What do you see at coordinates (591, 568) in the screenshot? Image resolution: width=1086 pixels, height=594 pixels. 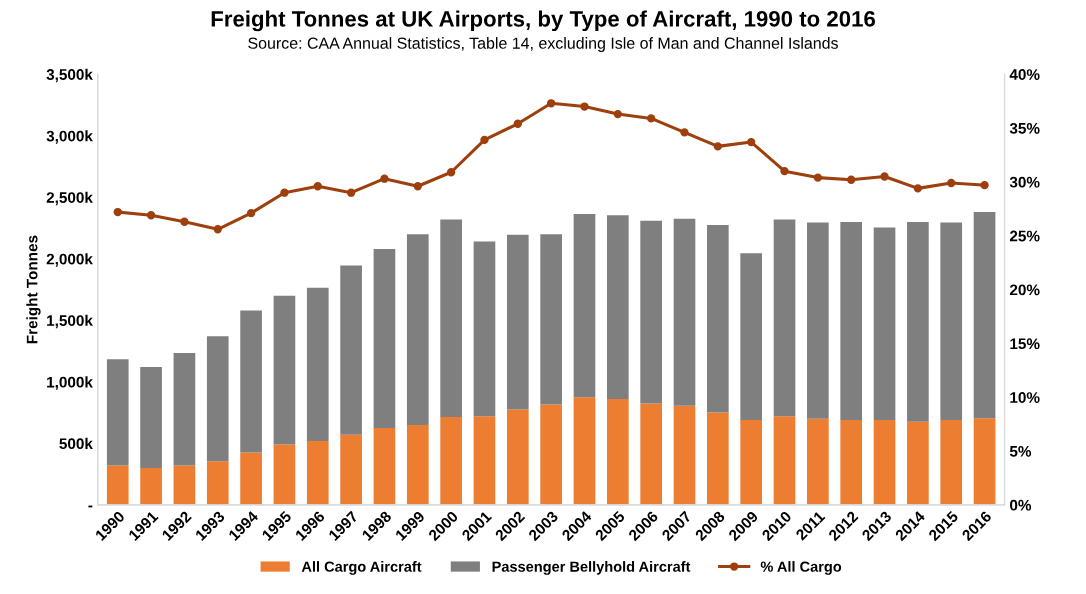 I see `legend-label: Passenger Bellyhold Aircraft` at bounding box center [591, 568].